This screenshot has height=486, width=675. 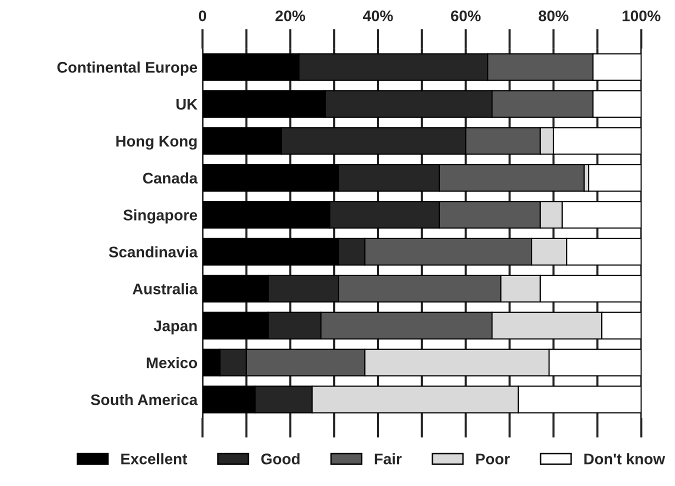 What do you see at coordinates (170, 178) in the screenshot?
I see `y-tick-label: Canada` at bounding box center [170, 178].